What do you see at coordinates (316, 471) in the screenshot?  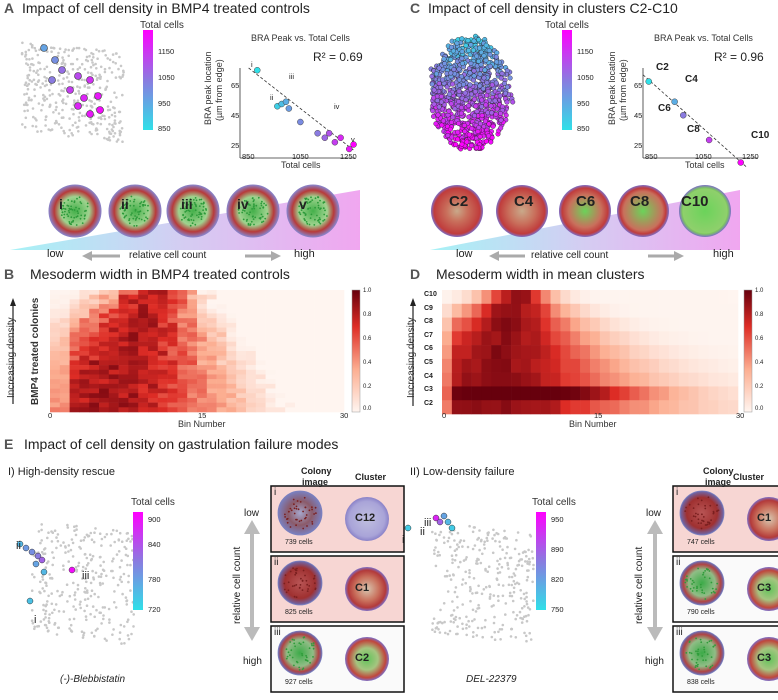 I see `e1-col1: Colony` at bounding box center [316, 471].